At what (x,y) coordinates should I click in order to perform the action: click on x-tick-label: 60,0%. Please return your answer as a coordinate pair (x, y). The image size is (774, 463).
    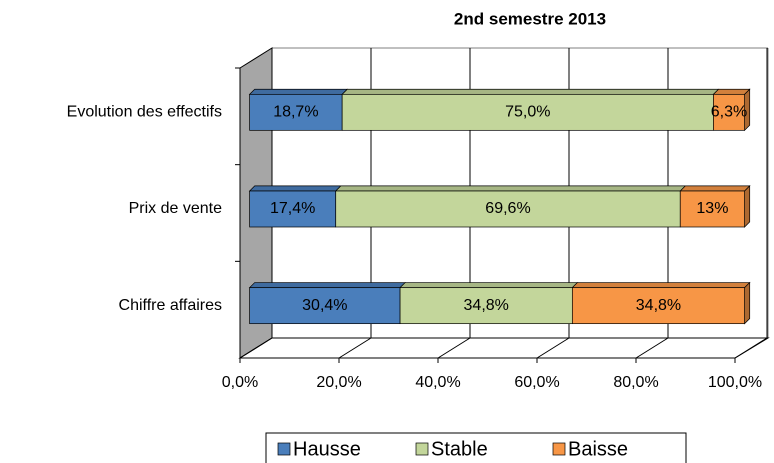
    Looking at the image, I should click on (536, 382).